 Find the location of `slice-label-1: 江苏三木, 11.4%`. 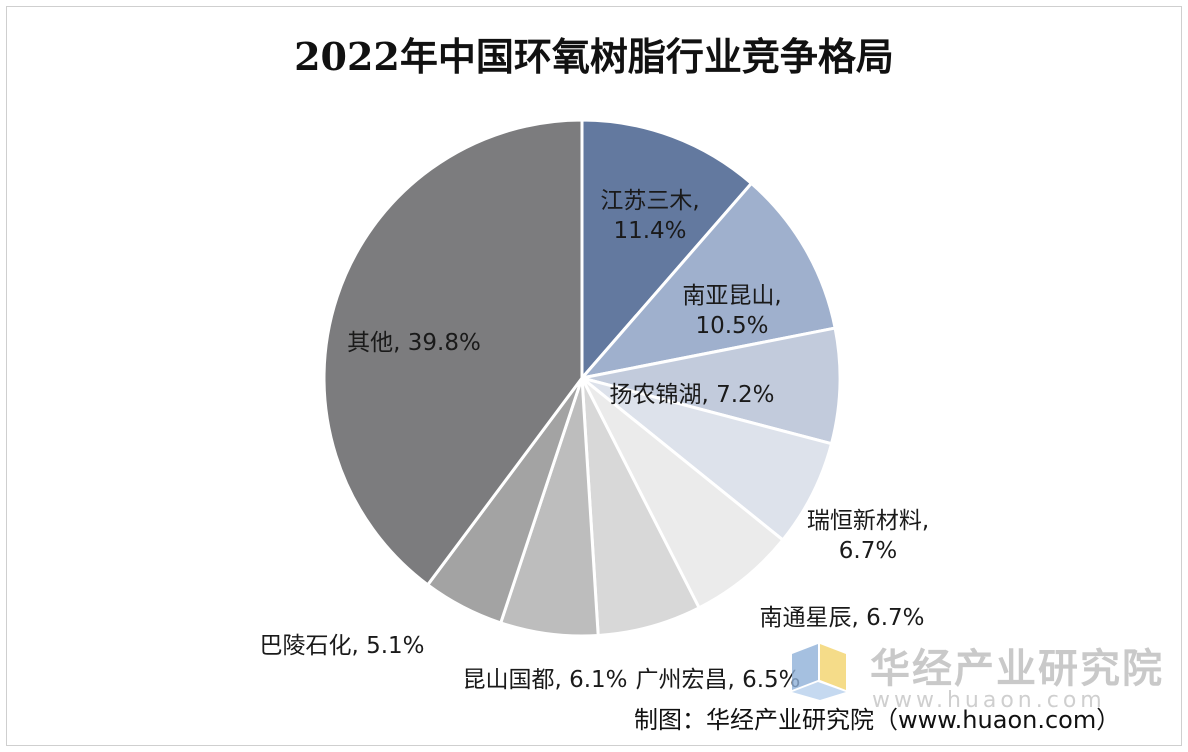

slice-label-1: 江苏三木, 11.4% is located at coordinates (649, 216).